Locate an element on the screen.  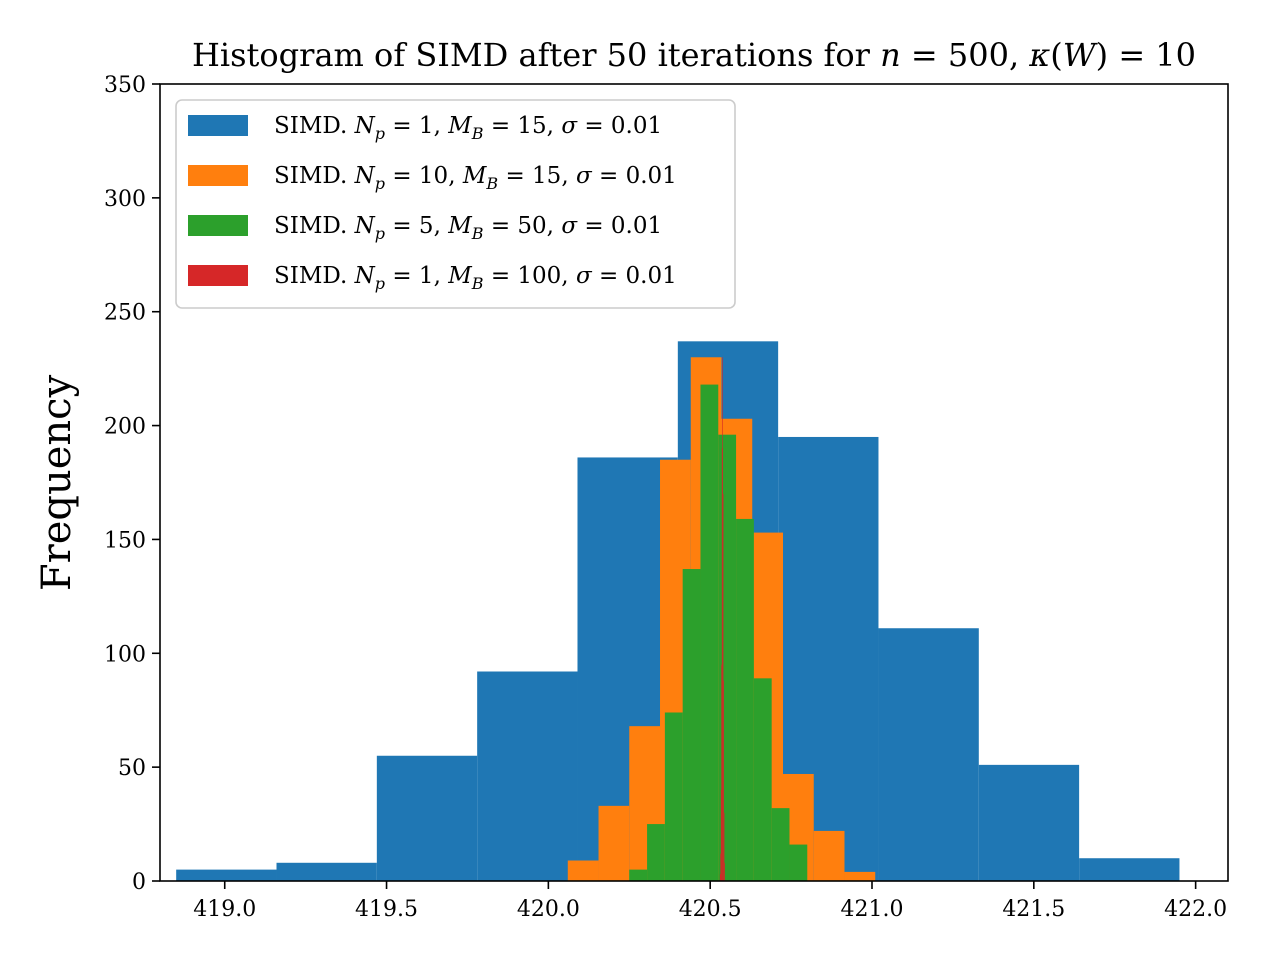
x-tick-label: 419.0 is located at coordinates (224, 909).